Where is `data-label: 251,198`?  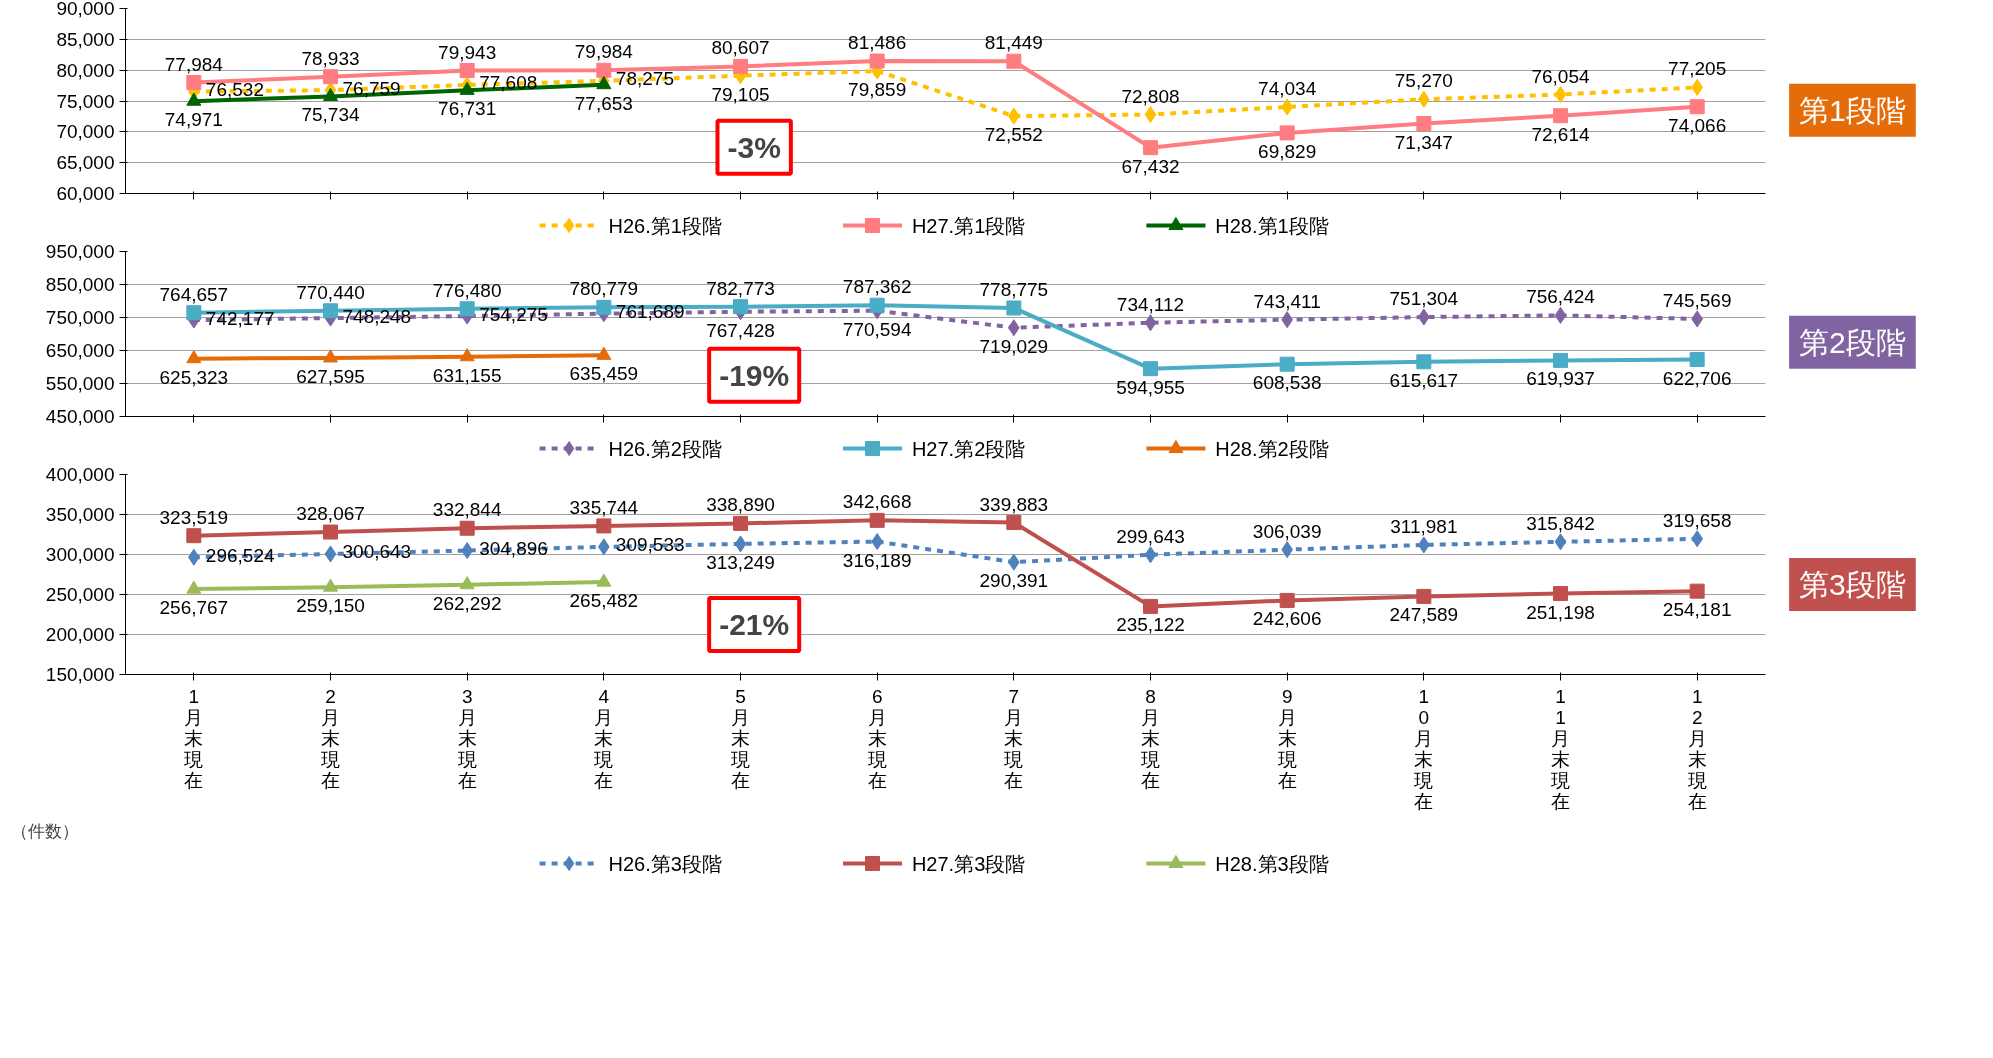
data-label: 251,198 is located at coordinates (1560, 612).